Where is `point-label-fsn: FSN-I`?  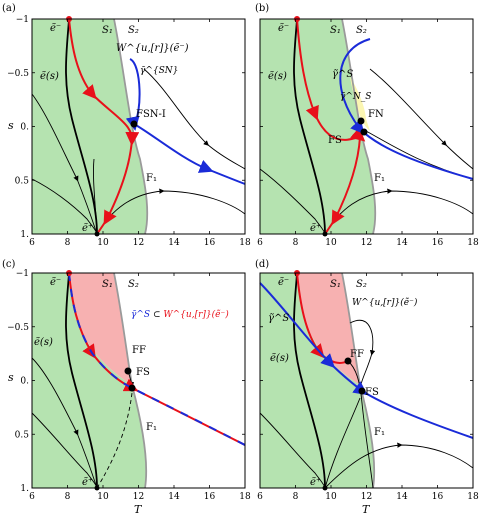 point-label-fsn: FSN-I is located at coordinates (151, 114).